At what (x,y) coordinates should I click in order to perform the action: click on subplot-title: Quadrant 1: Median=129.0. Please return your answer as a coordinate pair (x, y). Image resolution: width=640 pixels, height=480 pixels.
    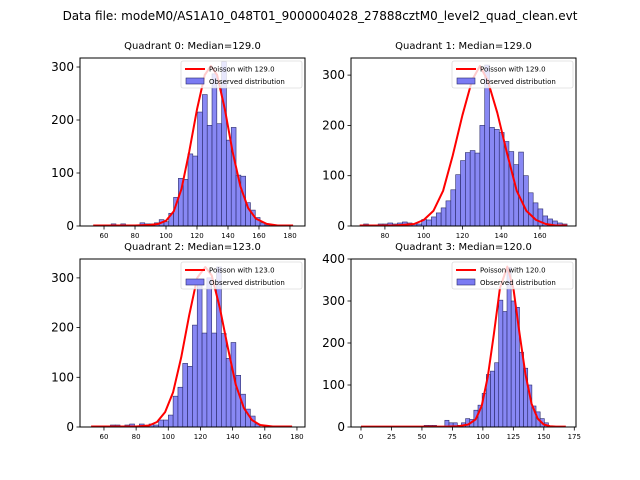
    Looking at the image, I should click on (463, 46).